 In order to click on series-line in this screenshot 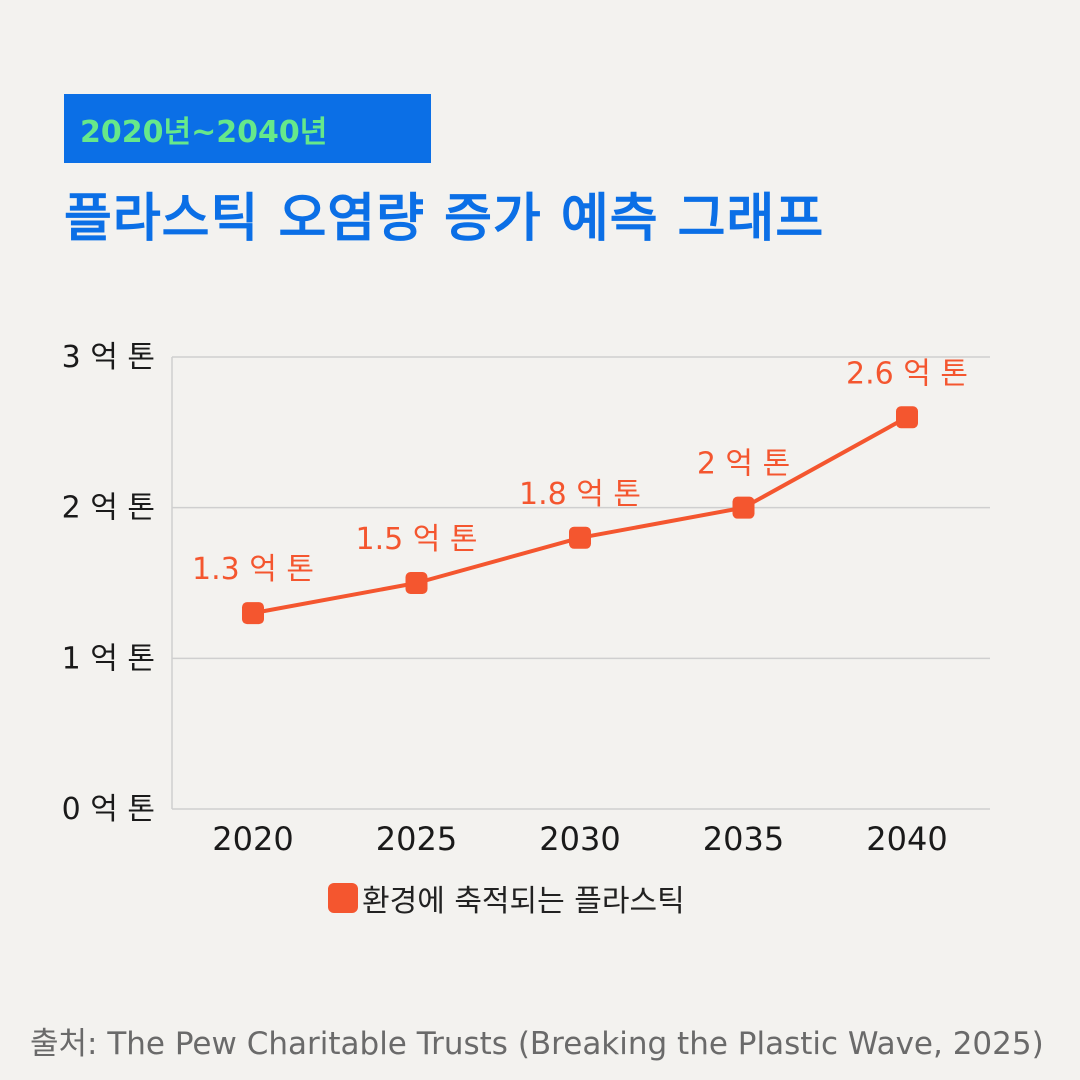, I will do `click(580, 515)`.